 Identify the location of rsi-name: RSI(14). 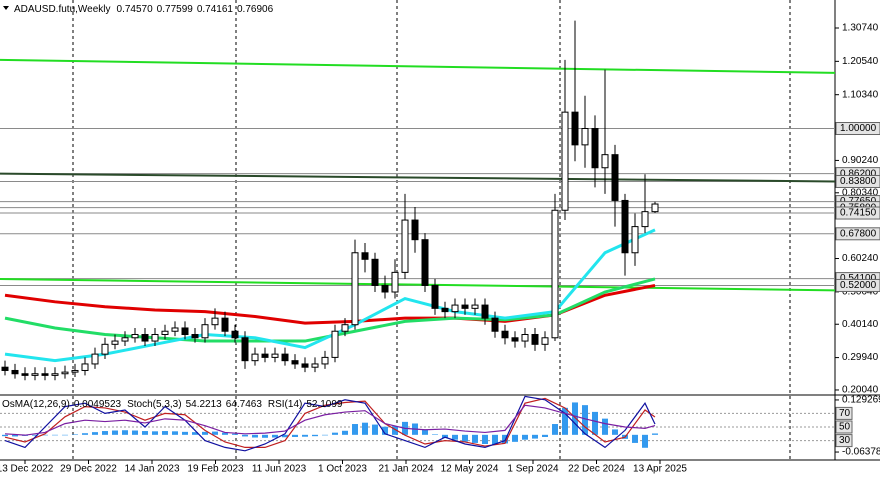
(285, 404).